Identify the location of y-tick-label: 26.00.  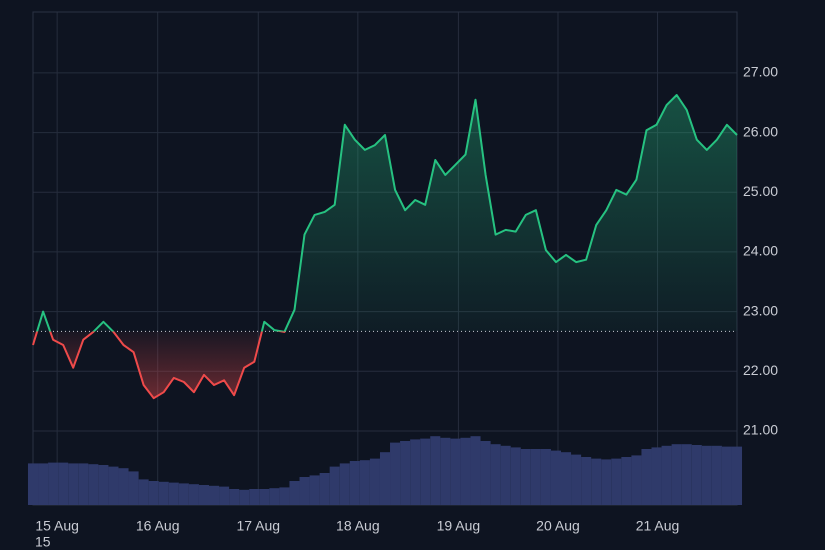
(760, 131).